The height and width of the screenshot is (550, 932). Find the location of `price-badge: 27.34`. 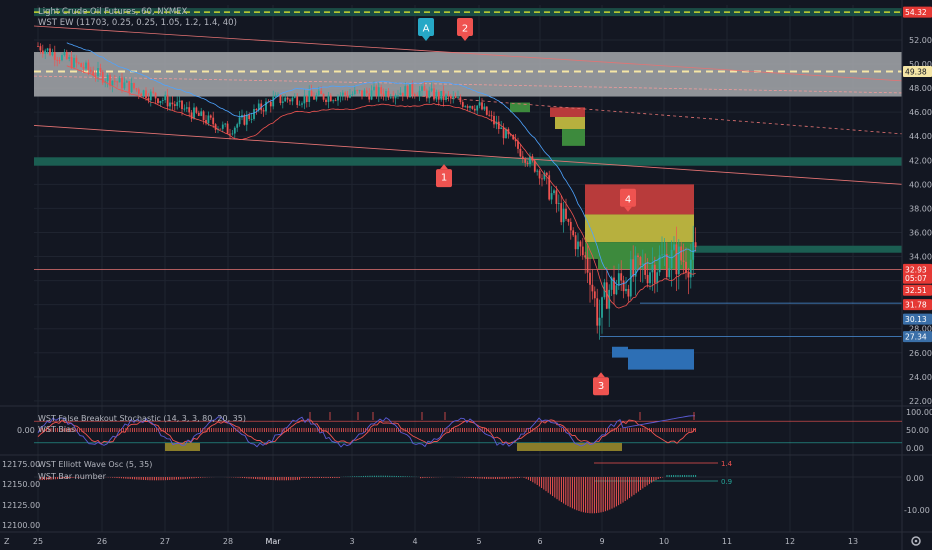

price-badge: 27.34 is located at coordinates (917, 337).